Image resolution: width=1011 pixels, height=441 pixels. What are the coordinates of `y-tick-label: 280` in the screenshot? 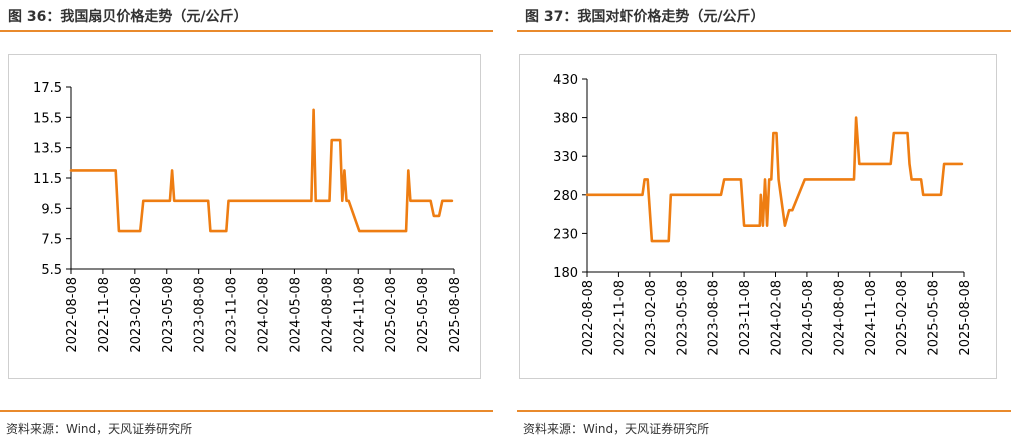 It's located at (565, 196).